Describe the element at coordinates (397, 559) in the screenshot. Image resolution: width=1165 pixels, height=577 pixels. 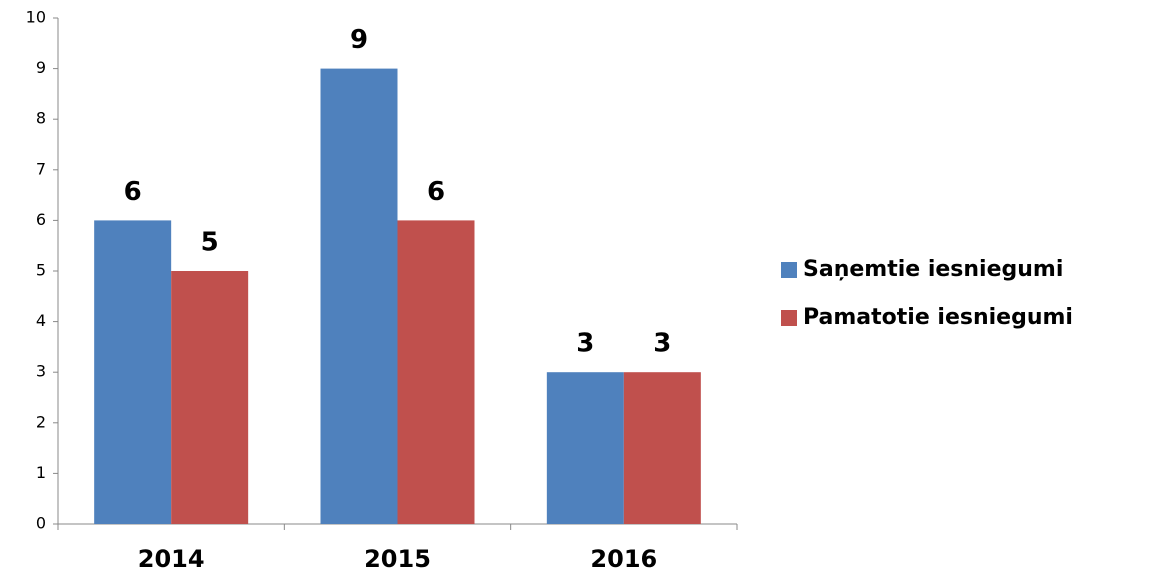
I see `x-tick-label: 2015` at that location.